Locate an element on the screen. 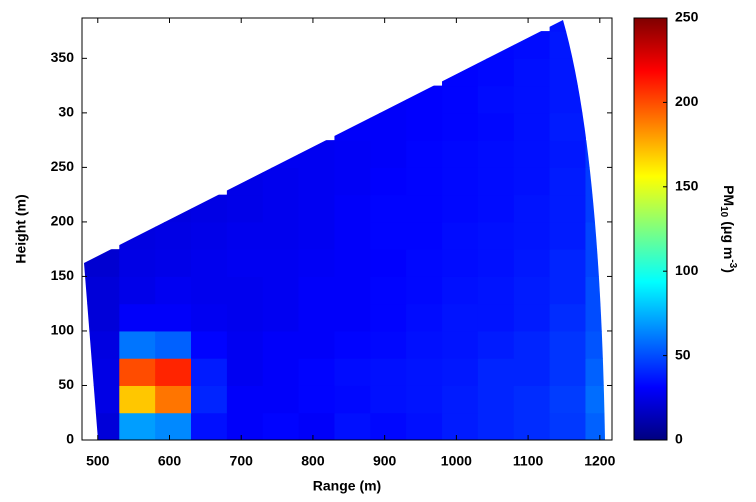 The image size is (756, 502). x-tick-label: 800 is located at coordinates (313, 461).